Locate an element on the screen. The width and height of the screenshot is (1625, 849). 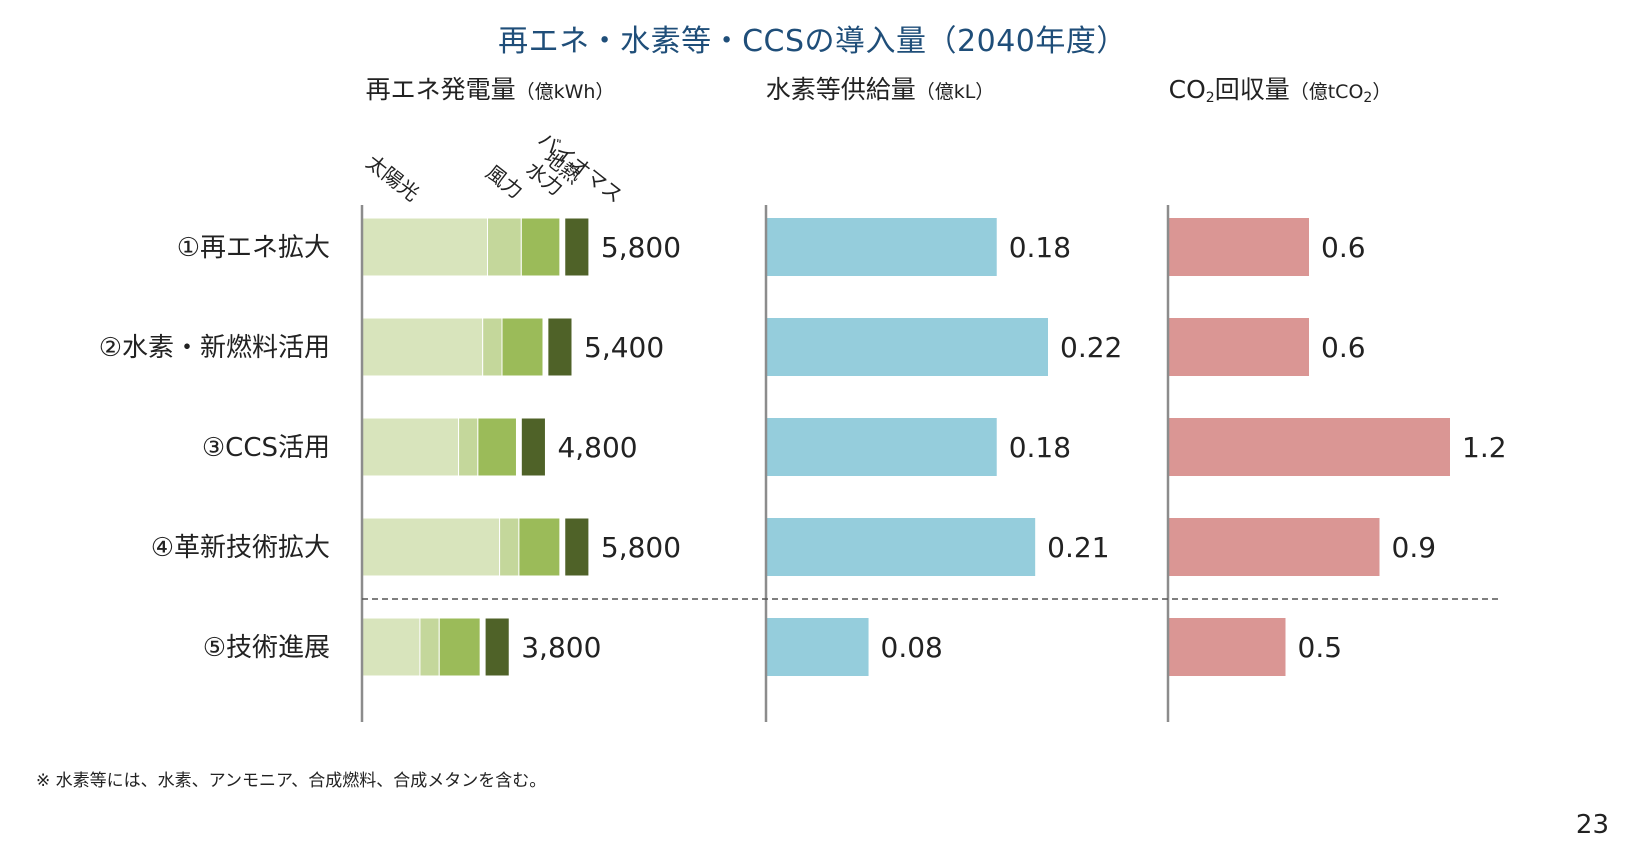
category-label: ③CCS活用 is located at coordinates (266, 448).